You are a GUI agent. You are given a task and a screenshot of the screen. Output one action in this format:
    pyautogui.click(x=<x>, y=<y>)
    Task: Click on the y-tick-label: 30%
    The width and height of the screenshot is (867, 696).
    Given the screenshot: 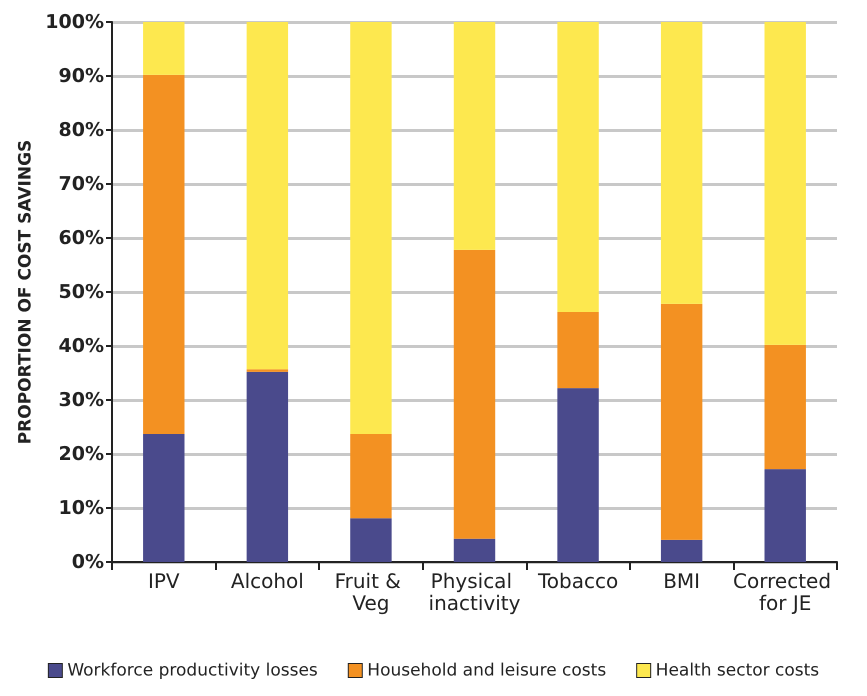 What is the action you would take?
    pyautogui.click(x=81, y=400)
    